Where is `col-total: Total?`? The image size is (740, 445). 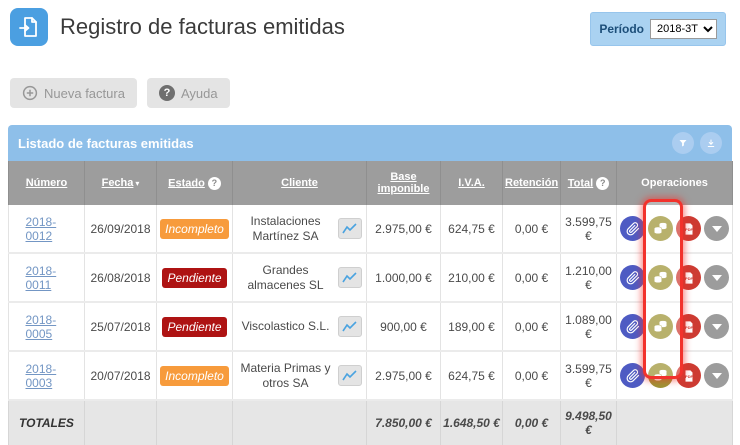
col-total: Total? is located at coordinates (588, 183).